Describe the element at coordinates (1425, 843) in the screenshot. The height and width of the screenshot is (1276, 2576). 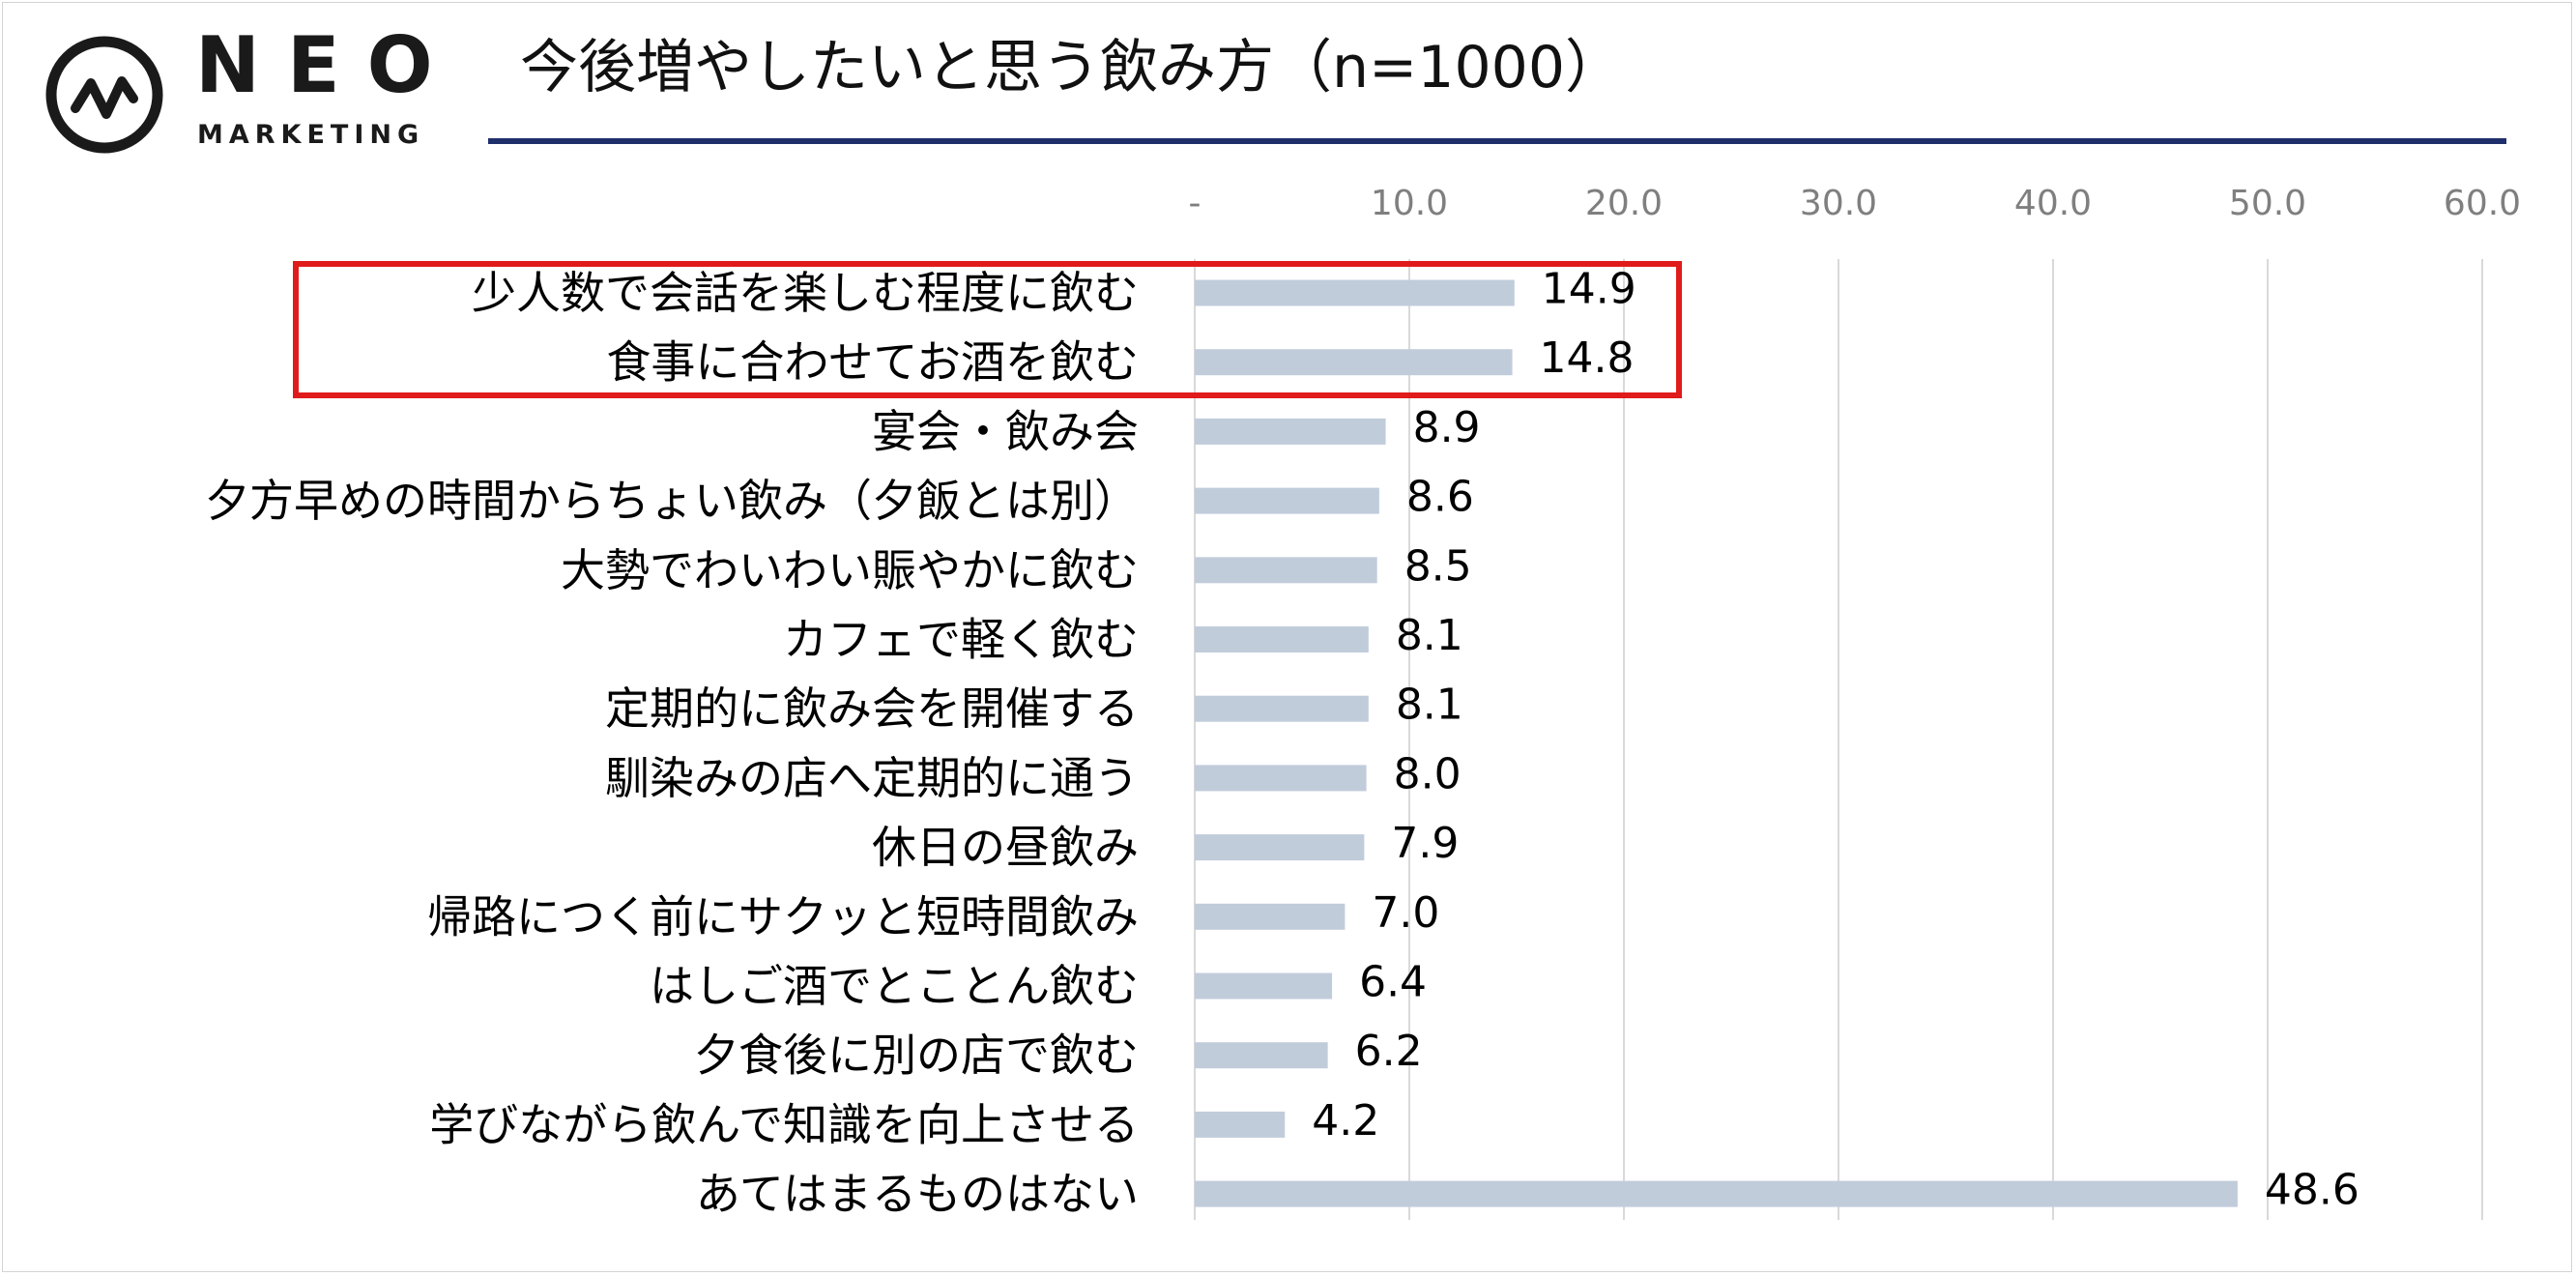
I see `data-label: 7.9` at that location.